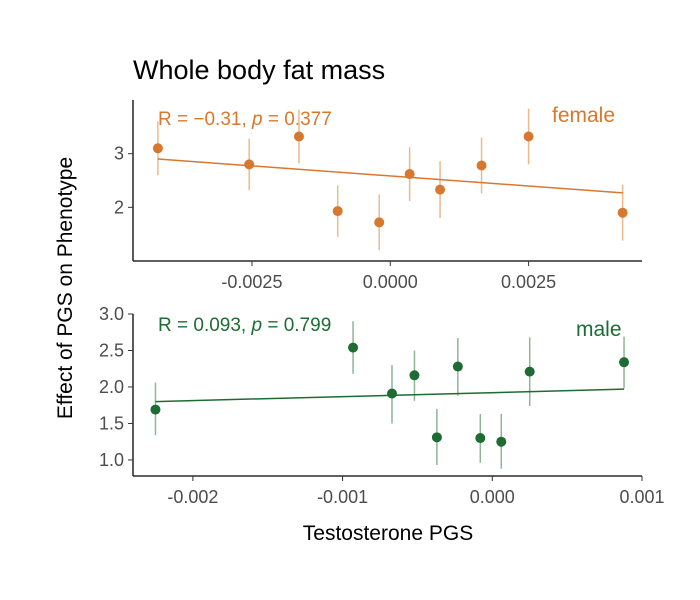 The width and height of the screenshot is (700, 600). Describe the element at coordinates (111, 387) in the screenshot. I see `male-y-tick-label: 2.0` at that location.